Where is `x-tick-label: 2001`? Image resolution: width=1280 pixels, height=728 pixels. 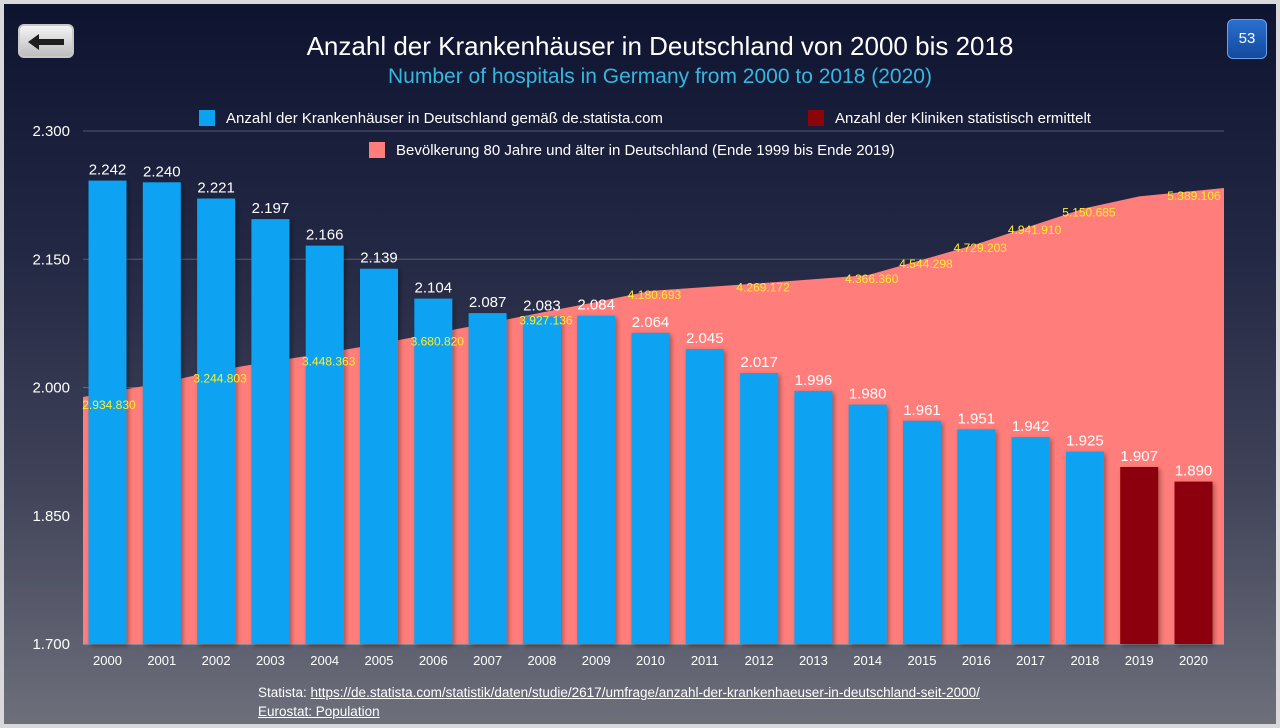 x-tick-label: 2001 is located at coordinates (161, 660).